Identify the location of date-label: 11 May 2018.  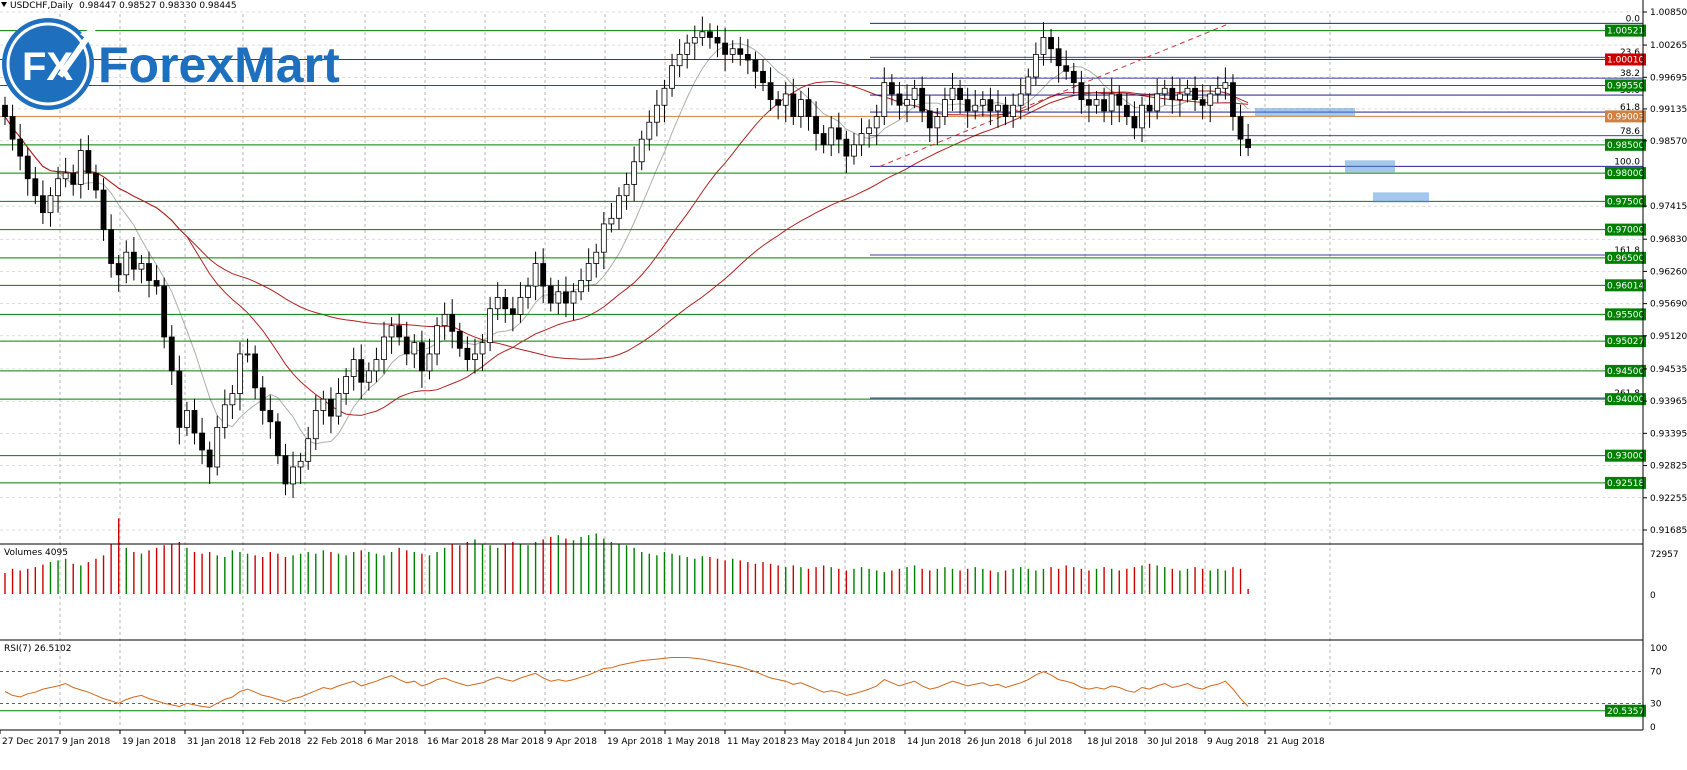
(756, 742).